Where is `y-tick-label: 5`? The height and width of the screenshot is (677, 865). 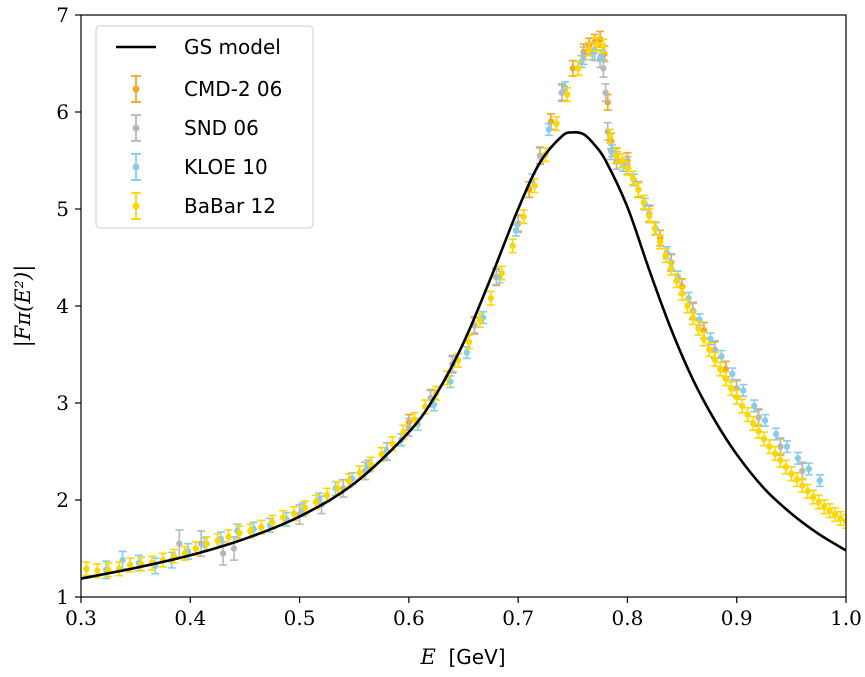
y-tick-label: 5 is located at coordinates (62, 209).